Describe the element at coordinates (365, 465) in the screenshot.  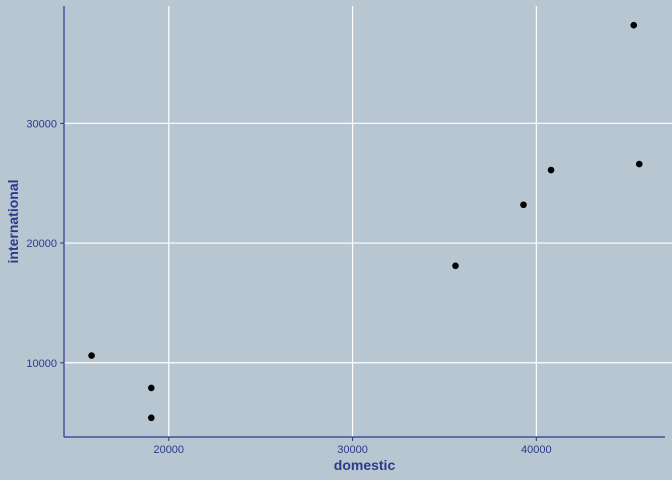
I see `x-axis-title: domestic` at that location.